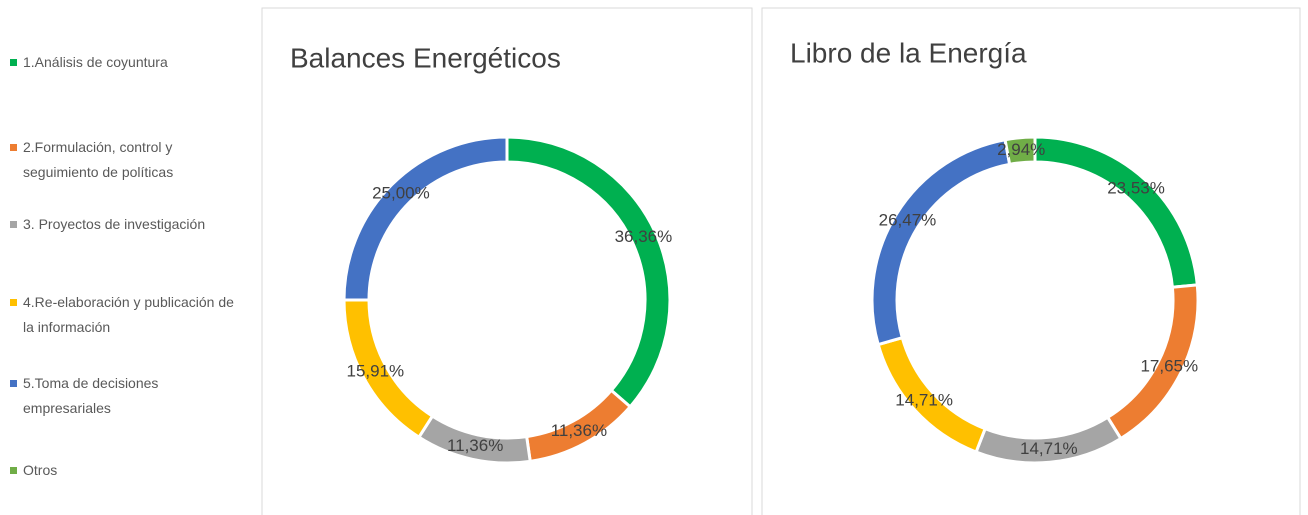 This screenshot has width=1308, height=515. What do you see at coordinates (908, 52) in the screenshot?
I see `chart-title: Libro de la Energía` at bounding box center [908, 52].